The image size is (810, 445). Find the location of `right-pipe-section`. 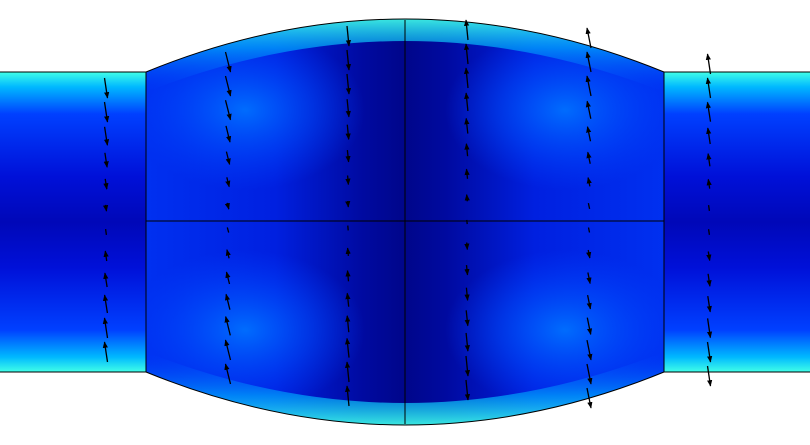

right-pipe-section is located at coordinates (737, 222).